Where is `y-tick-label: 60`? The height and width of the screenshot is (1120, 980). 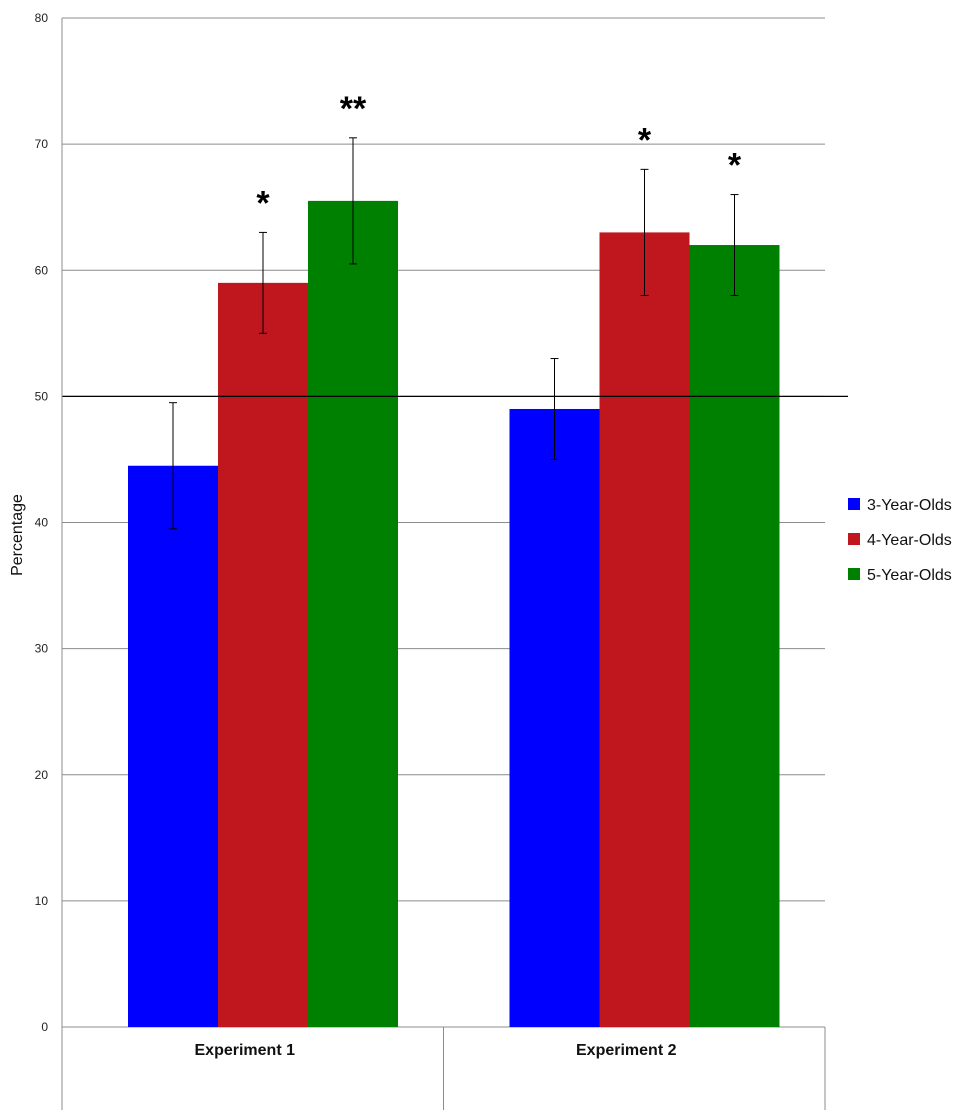 y-tick-label: 60 is located at coordinates (42, 270).